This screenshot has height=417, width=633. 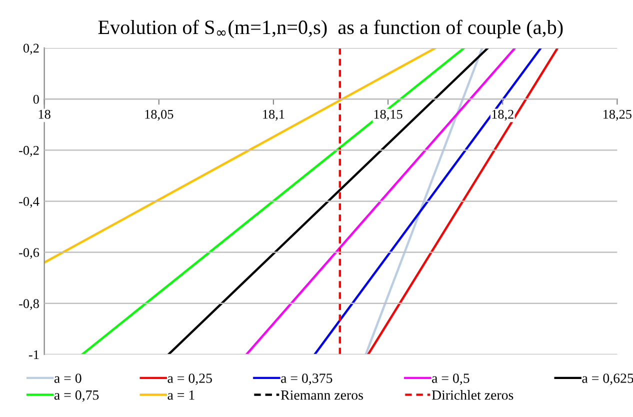 What do you see at coordinates (31, 49) in the screenshot?
I see `y-tick-label: 0,2` at bounding box center [31, 49].